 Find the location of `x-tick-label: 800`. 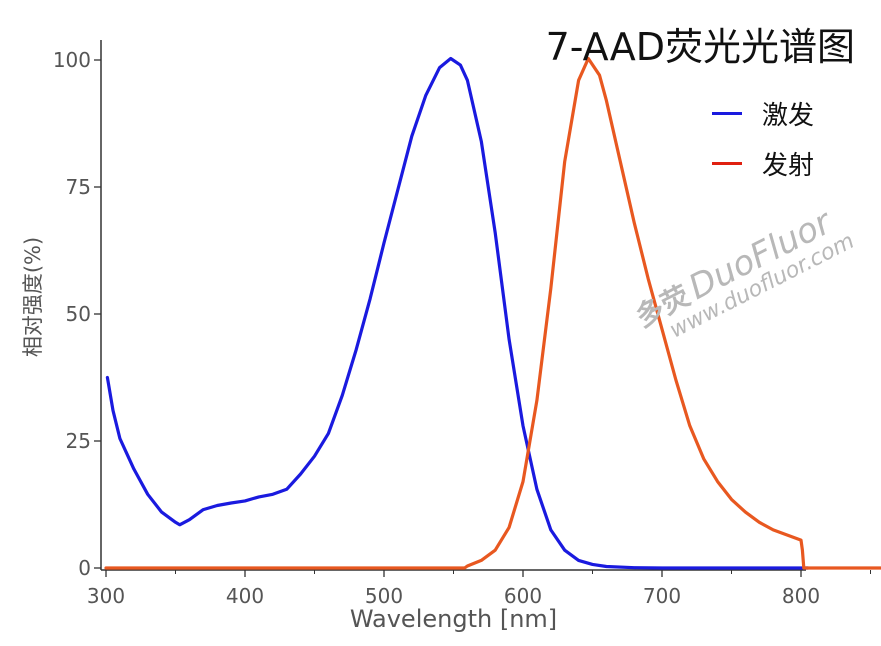

x-tick-label: 800 is located at coordinates (801, 596).